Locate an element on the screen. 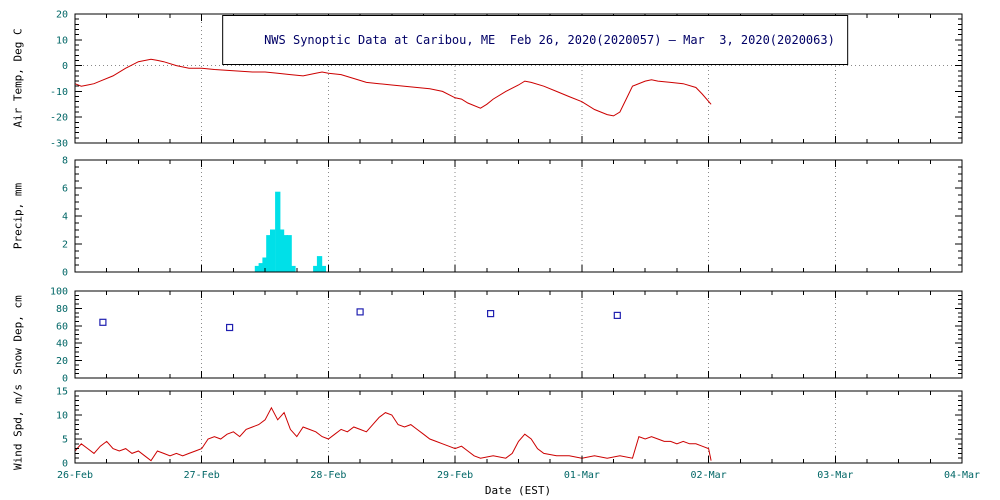 This screenshot has width=1000, height=500. precip-ytick-label: 6 is located at coordinates (65, 189).